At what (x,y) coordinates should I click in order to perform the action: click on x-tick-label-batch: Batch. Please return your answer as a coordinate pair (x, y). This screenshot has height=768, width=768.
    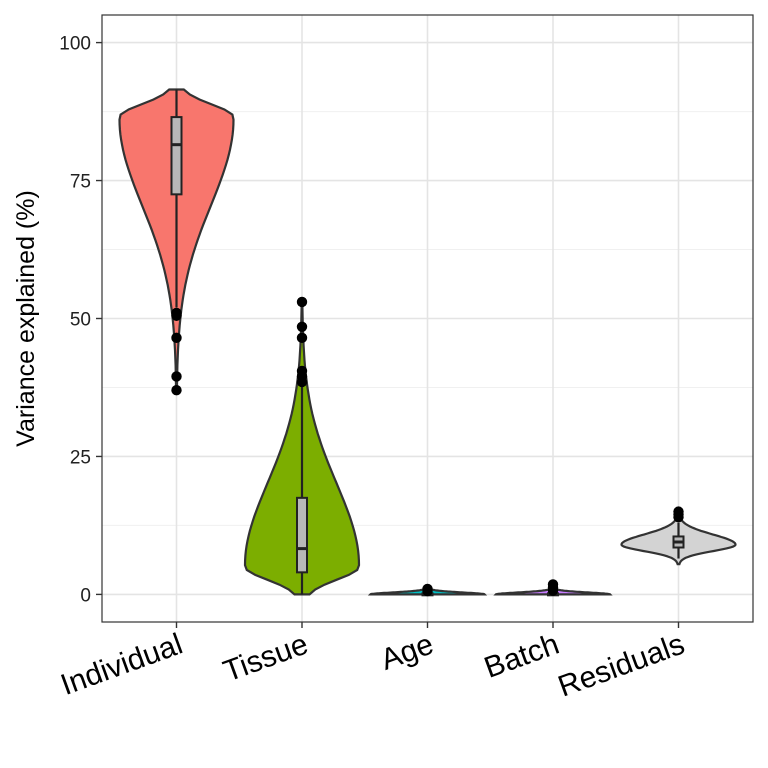
    Looking at the image, I should click on (521, 656).